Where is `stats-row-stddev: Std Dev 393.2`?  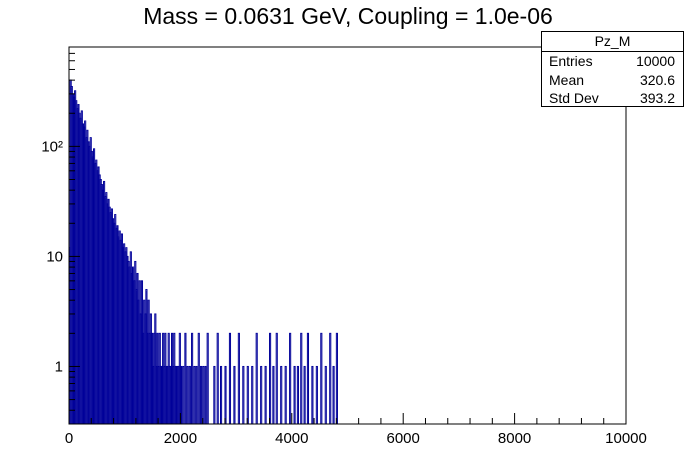 stats-row-stddev: Std Dev 393.2 is located at coordinates (612, 98).